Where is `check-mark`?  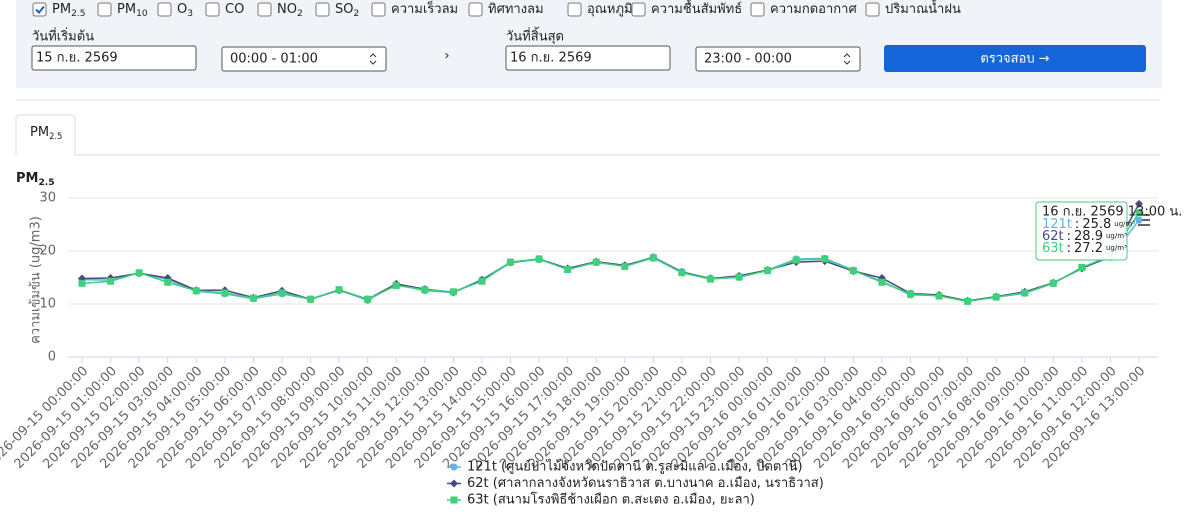
check-mark is located at coordinates (40, 9).